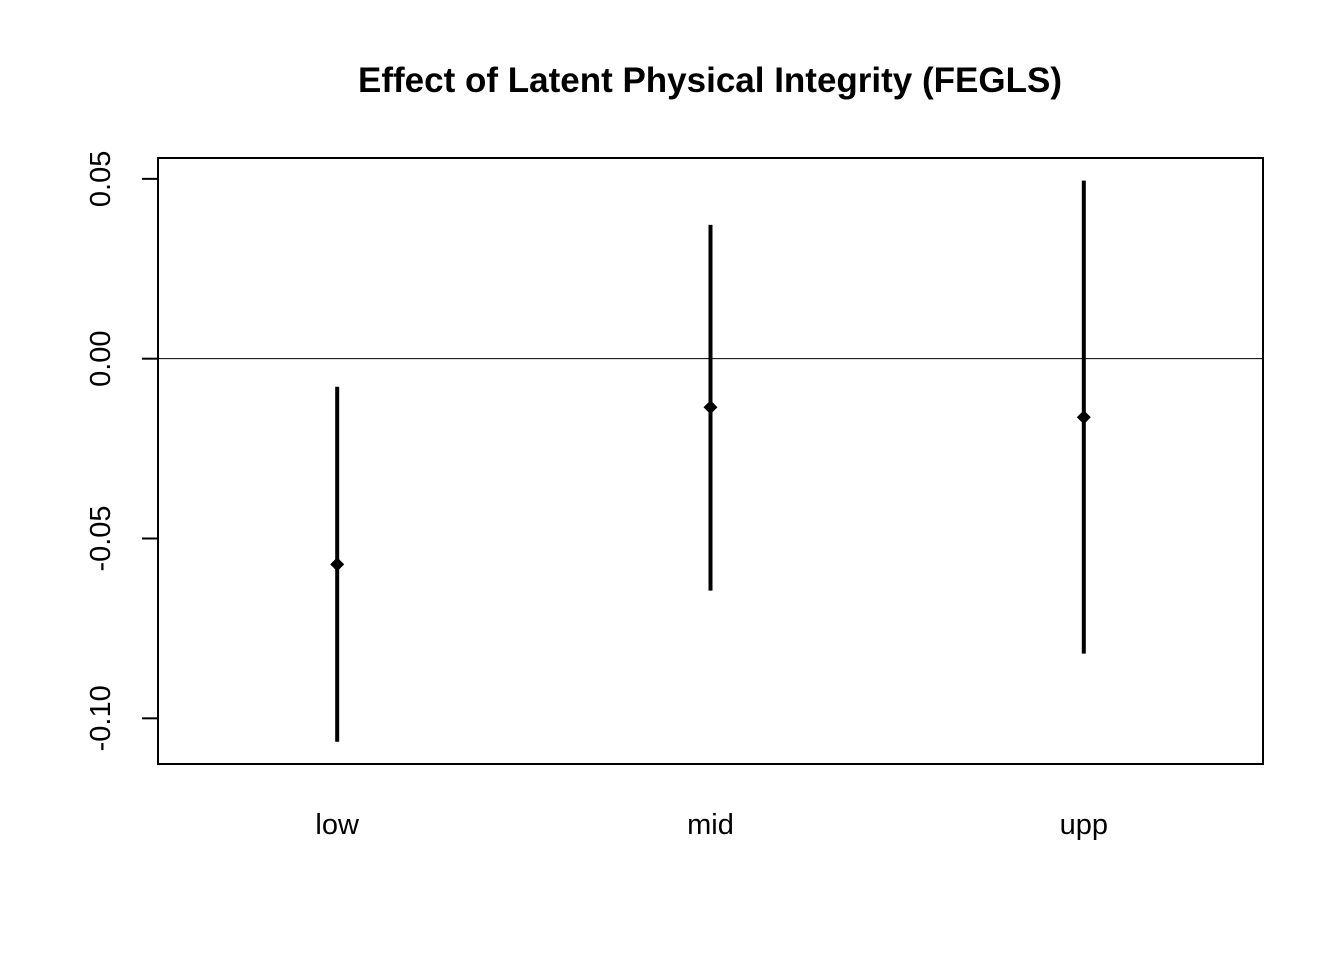  I want to click on x-tick-label: low, so click(337, 825).